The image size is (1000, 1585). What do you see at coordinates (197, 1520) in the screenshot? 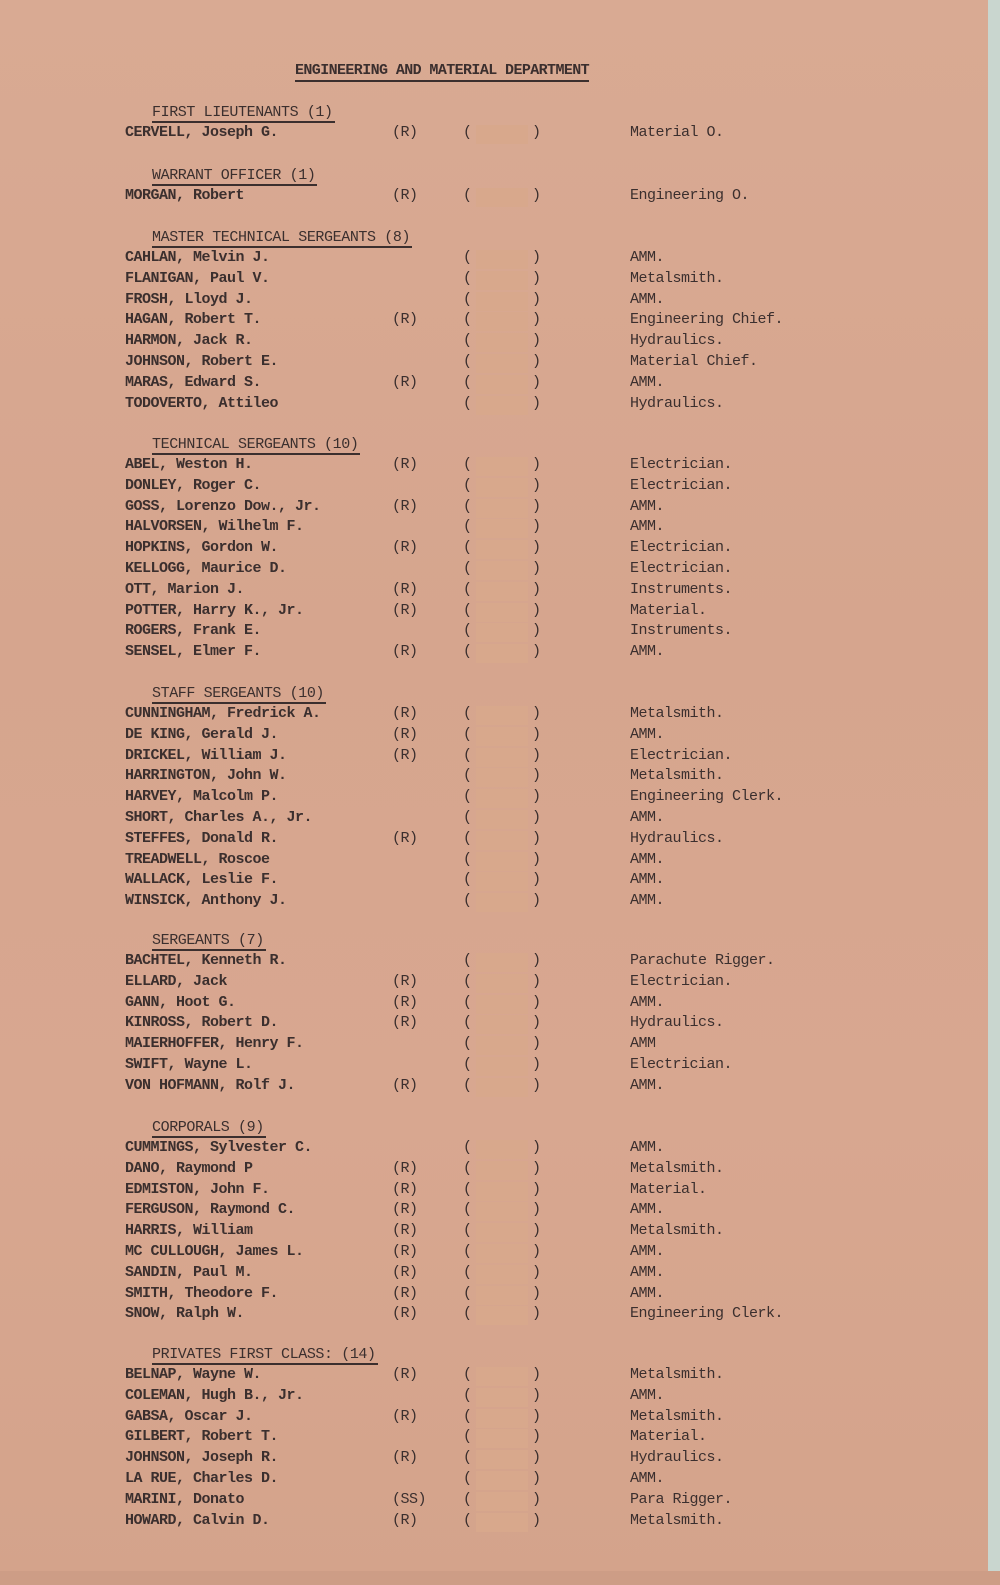
I see `member-name: HOWARD, Calvin D.` at bounding box center [197, 1520].